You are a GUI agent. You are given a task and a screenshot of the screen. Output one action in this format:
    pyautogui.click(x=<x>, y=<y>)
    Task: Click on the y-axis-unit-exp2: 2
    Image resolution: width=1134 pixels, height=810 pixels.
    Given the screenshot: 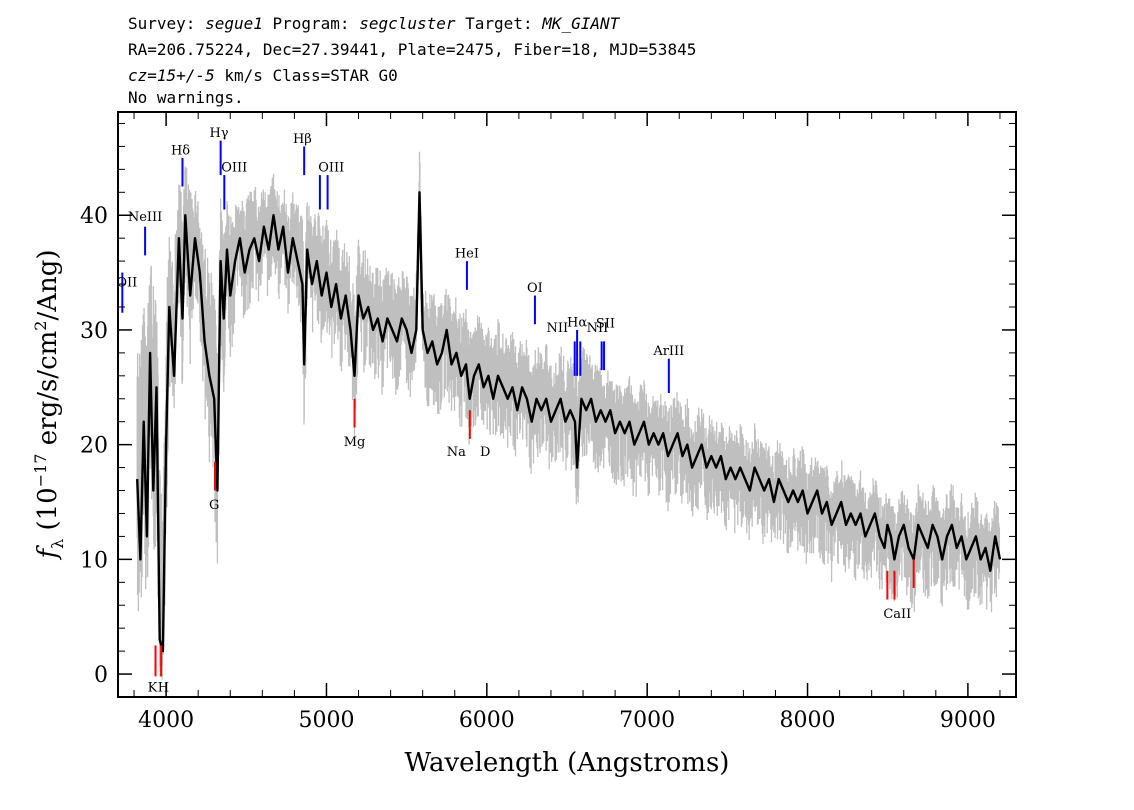 What is the action you would take?
    pyautogui.click(x=40, y=326)
    